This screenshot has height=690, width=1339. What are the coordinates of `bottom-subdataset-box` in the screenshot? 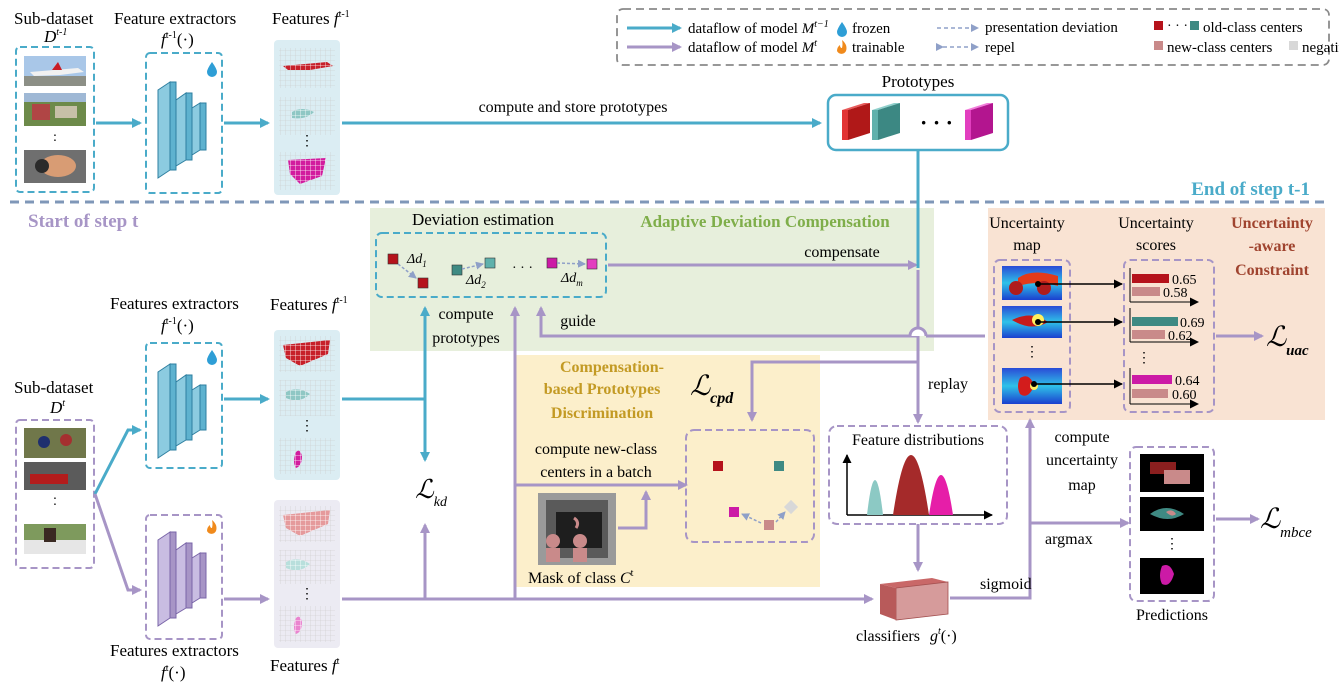 It's located at (55, 494).